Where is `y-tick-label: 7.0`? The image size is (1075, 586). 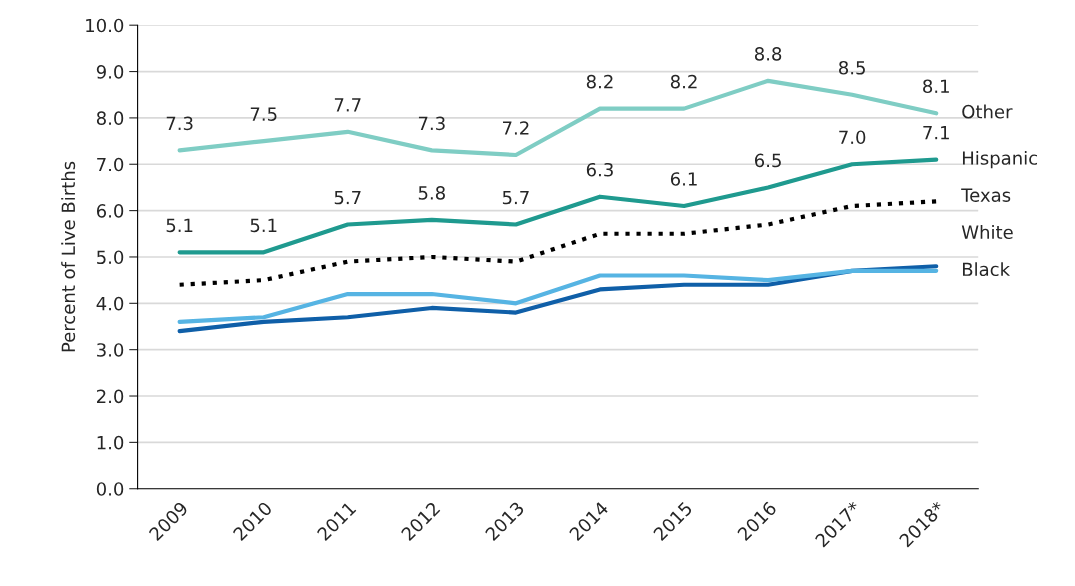 y-tick-label: 7.0 is located at coordinates (110, 164).